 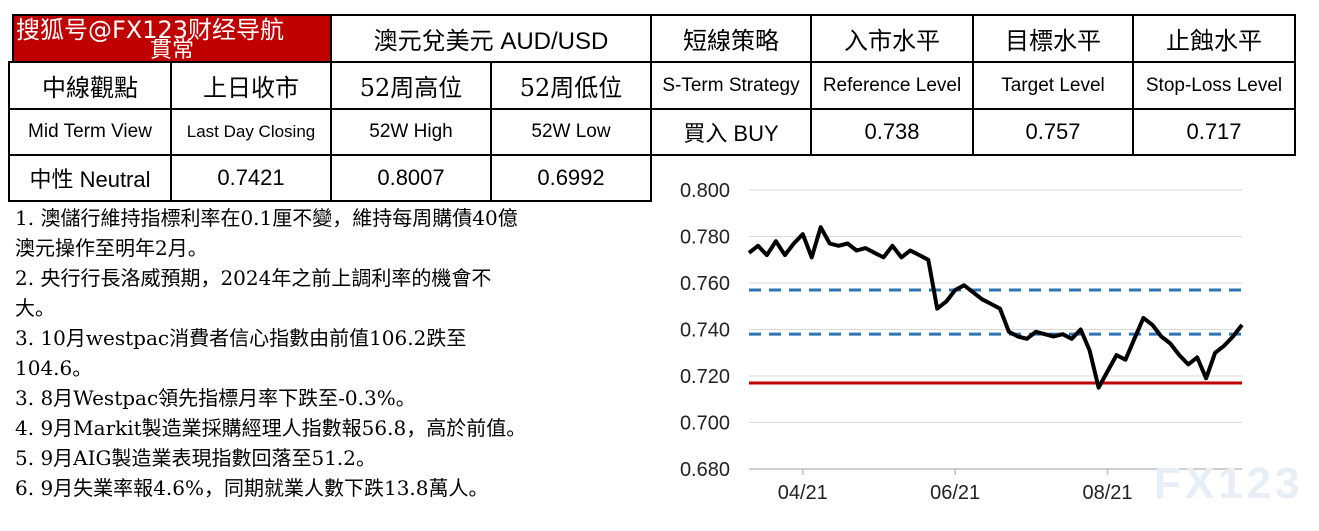 What do you see at coordinates (705, 424) in the screenshot?
I see `y-tick-label: 0.700` at bounding box center [705, 424].